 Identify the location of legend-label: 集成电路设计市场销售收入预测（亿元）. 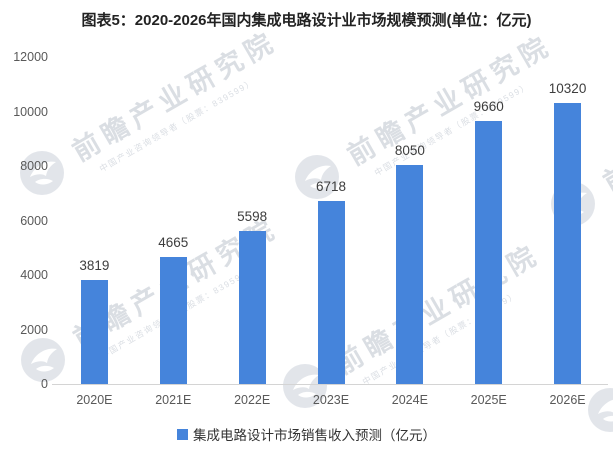
(314, 435).